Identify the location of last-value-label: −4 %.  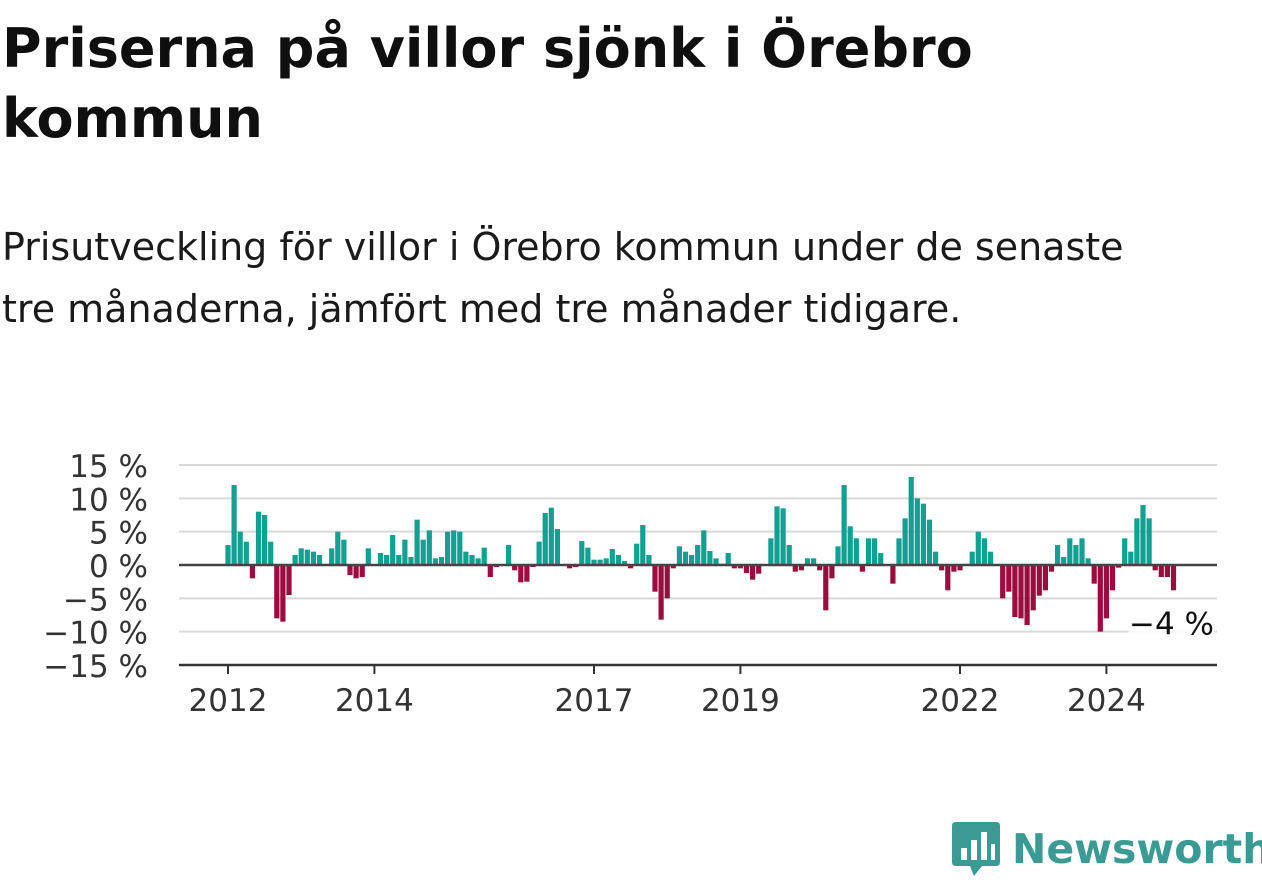
(1171, 624).